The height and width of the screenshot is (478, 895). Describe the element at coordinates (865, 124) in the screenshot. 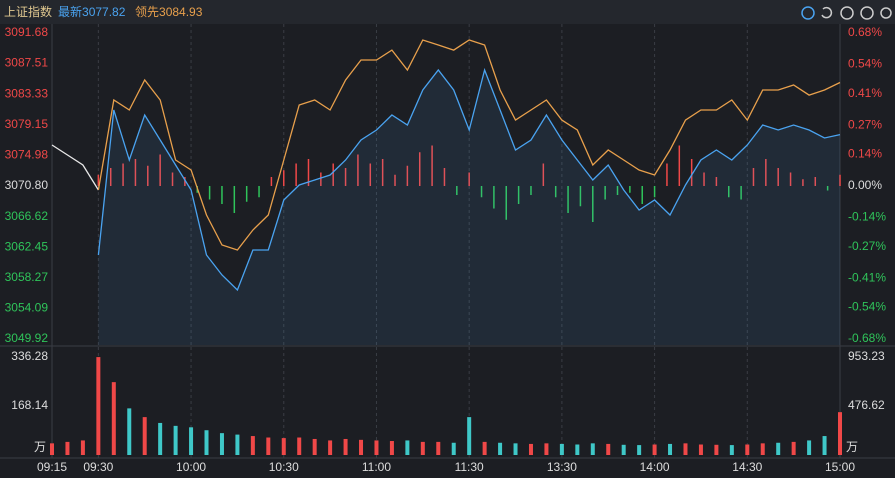

I see `y2-tick-label: 0.27%` at that location.